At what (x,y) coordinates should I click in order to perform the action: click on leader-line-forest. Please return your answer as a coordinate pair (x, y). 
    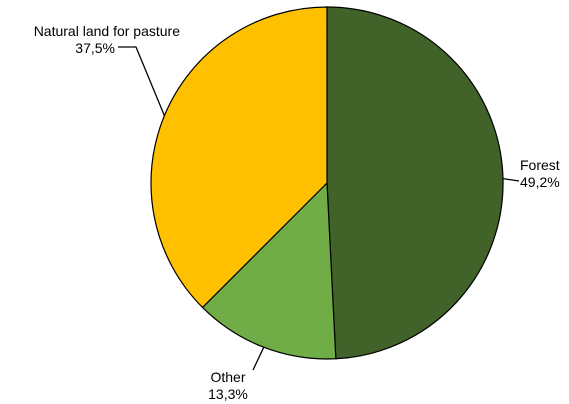
    Looking at the image, I should click on (511, 179).